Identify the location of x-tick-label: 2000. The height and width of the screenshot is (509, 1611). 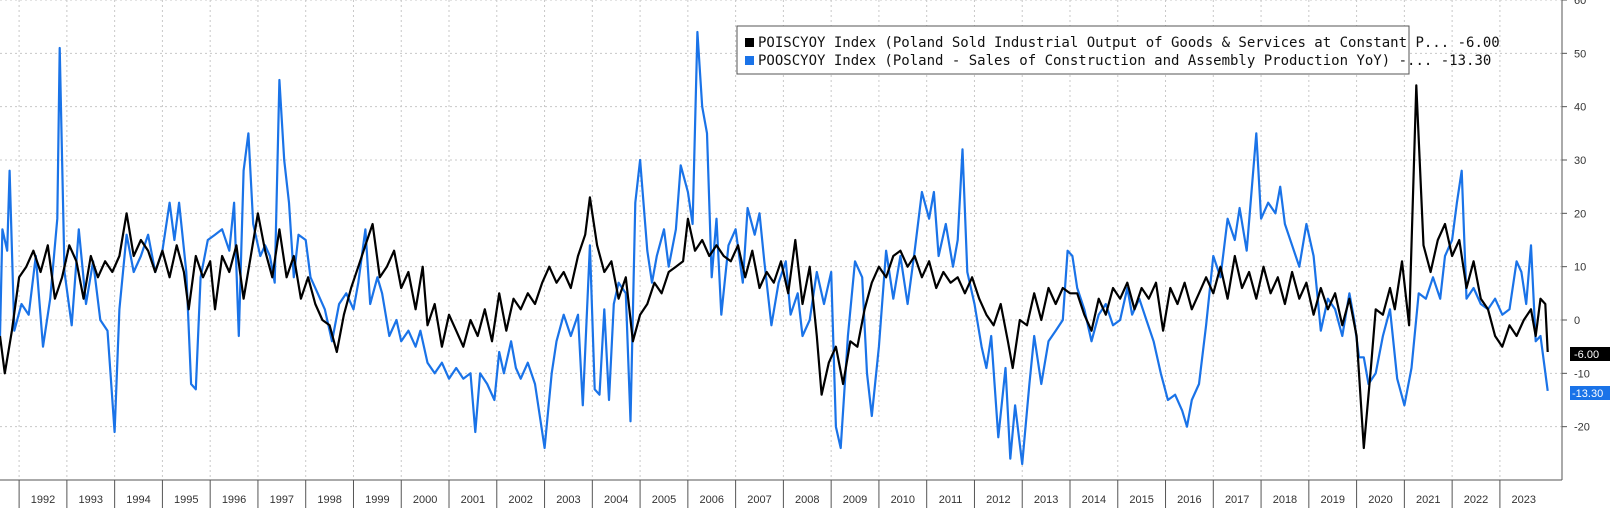
(425, 500).